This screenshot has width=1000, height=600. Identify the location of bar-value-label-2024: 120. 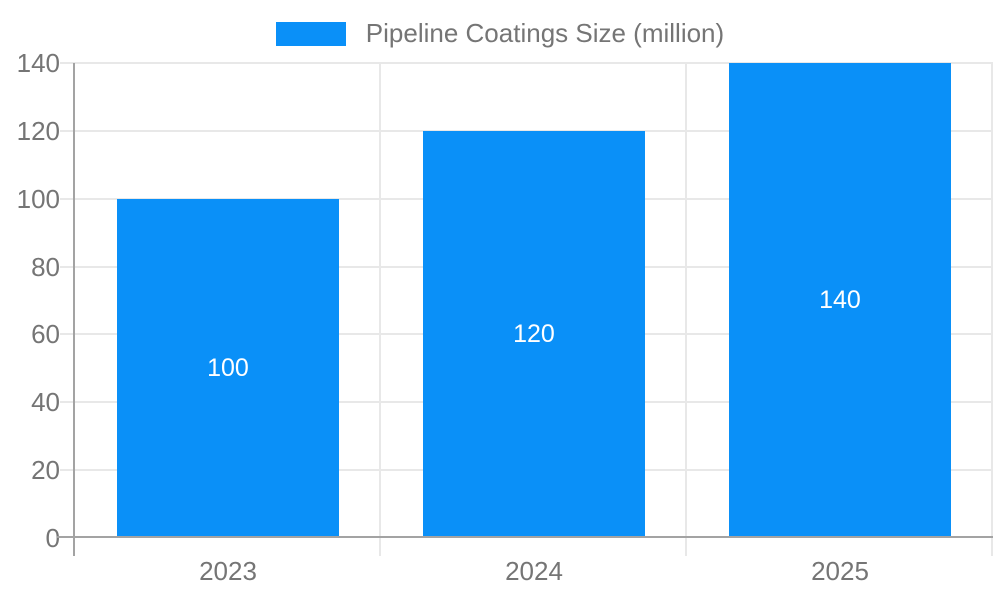
(534, 333).